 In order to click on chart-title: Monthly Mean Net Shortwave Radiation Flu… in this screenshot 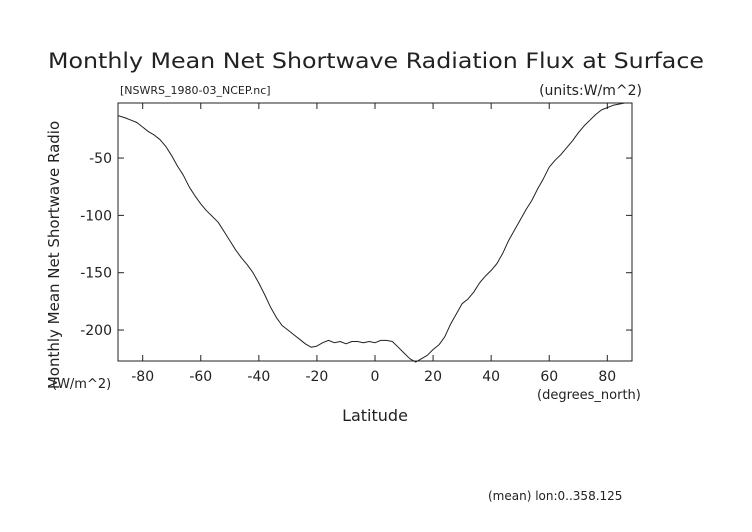, I will do `click(376, 61)`.